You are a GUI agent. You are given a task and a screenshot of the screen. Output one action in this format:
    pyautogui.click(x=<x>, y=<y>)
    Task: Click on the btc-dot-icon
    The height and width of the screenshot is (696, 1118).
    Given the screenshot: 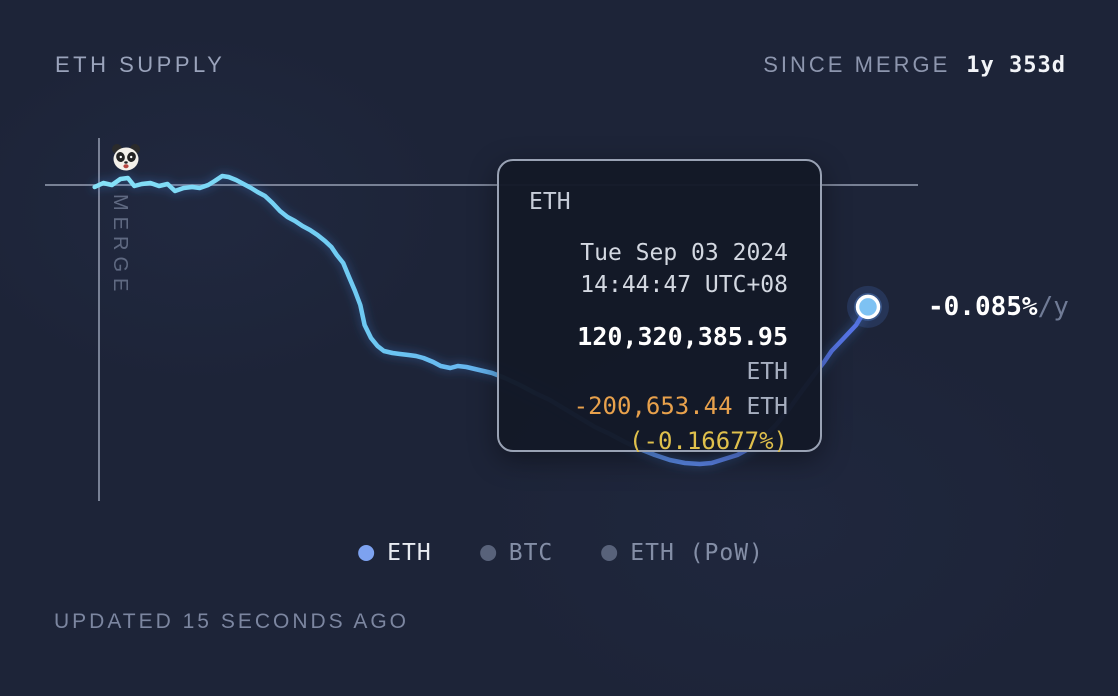 What is the action you would take?
    pyautogui.click(x=487, y=553)
    